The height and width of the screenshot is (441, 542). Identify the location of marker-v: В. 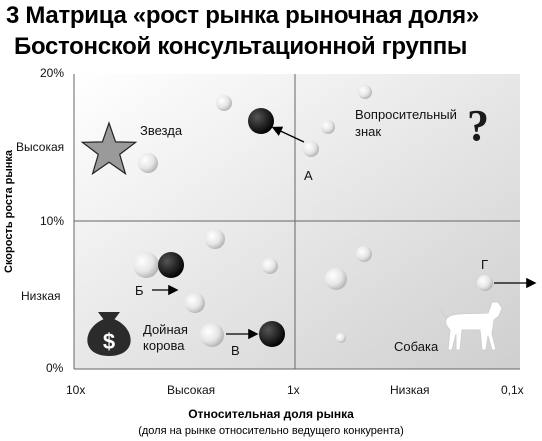
(235, 350).